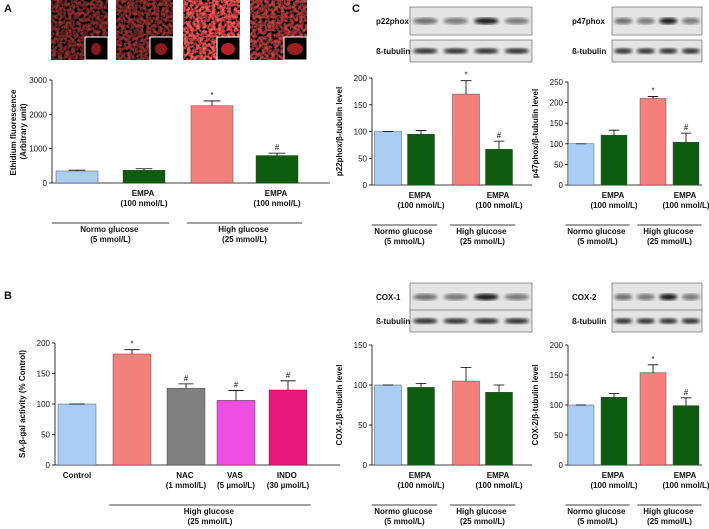 This screenshot has height=529, width=709. Describe the element at coordinates (288, 480) in the screenshot. I see `x-tick-label: INDO (30 µmol/L)` at that location.